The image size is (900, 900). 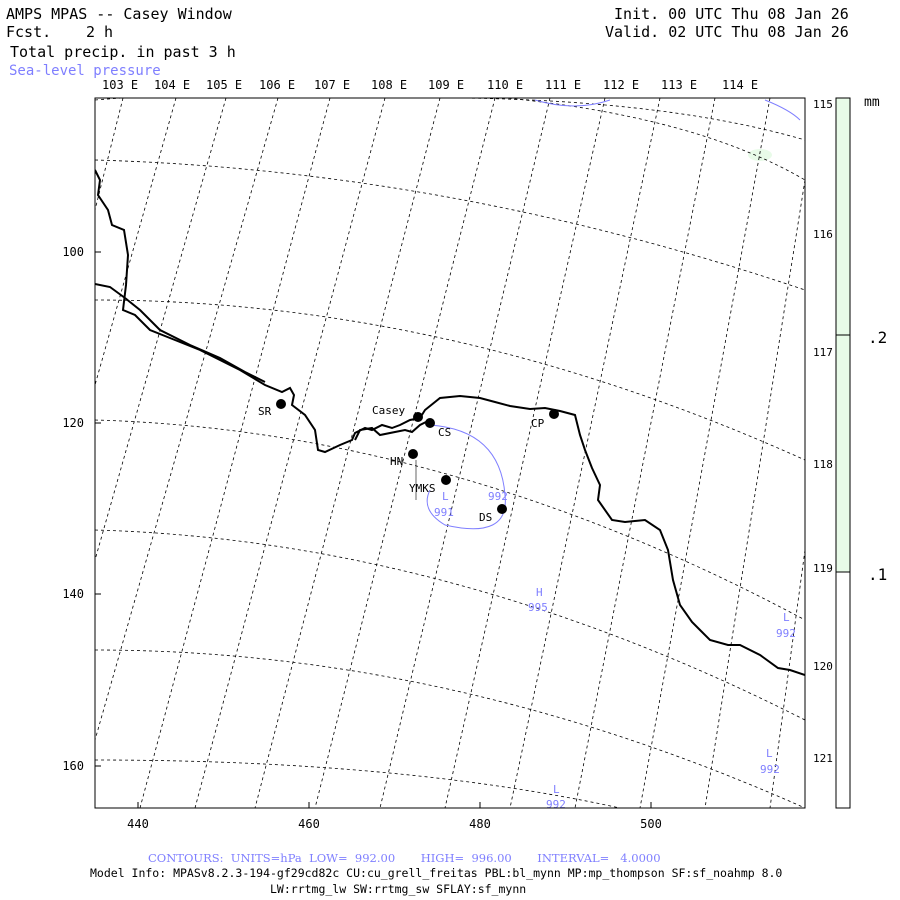 I want to click on longitude-label: 106 E, so click(x=277, y=85).